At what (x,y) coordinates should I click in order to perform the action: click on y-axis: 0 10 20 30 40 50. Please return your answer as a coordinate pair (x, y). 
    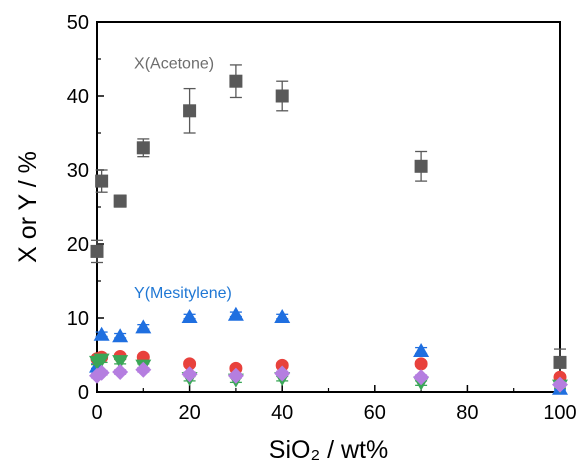
    Looking at the image, I should click on (85, 208).